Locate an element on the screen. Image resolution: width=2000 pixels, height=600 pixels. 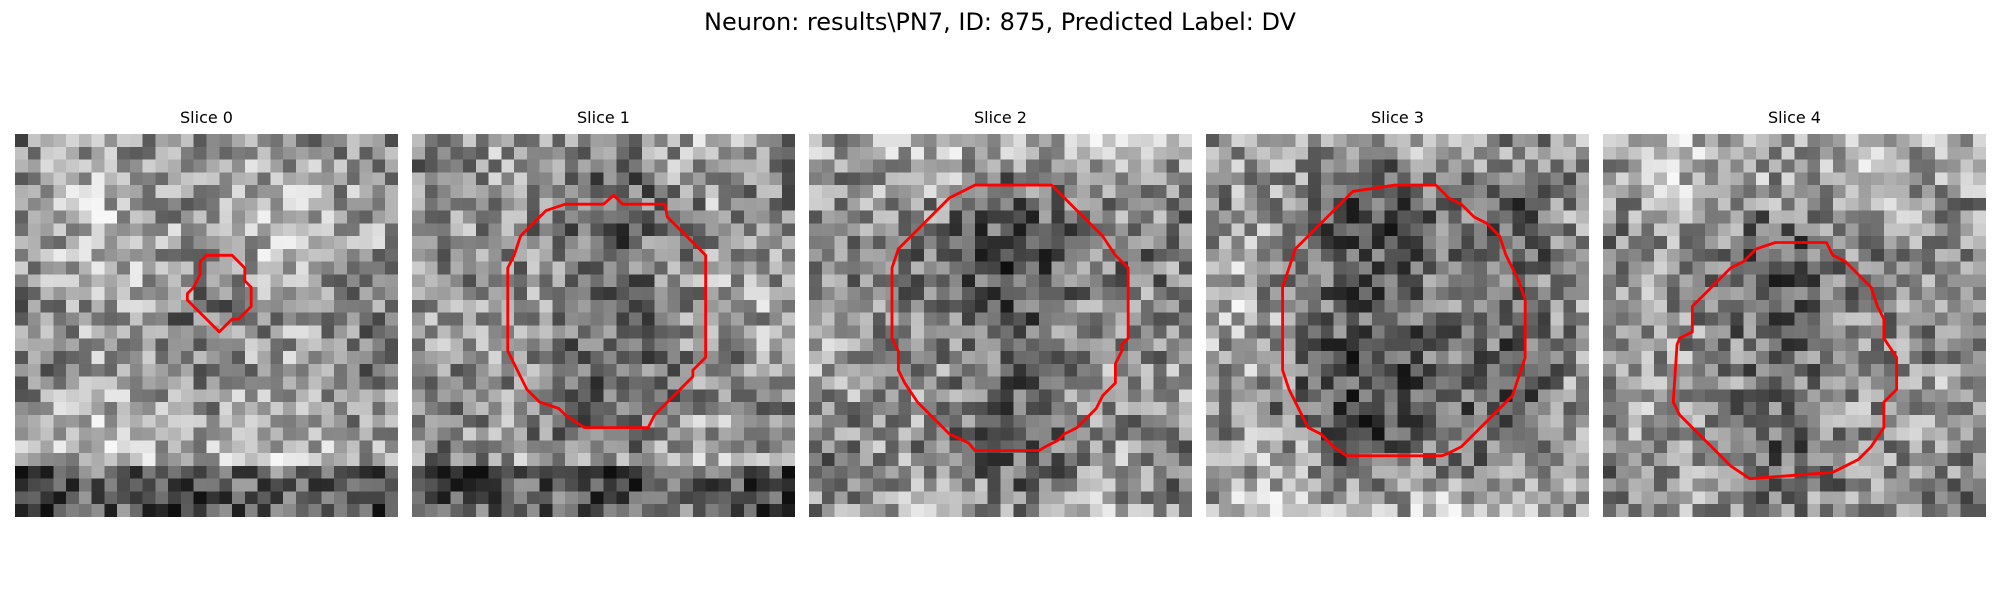
slice-panel-3: Slice 3 is located at coordinates (1397, 312).